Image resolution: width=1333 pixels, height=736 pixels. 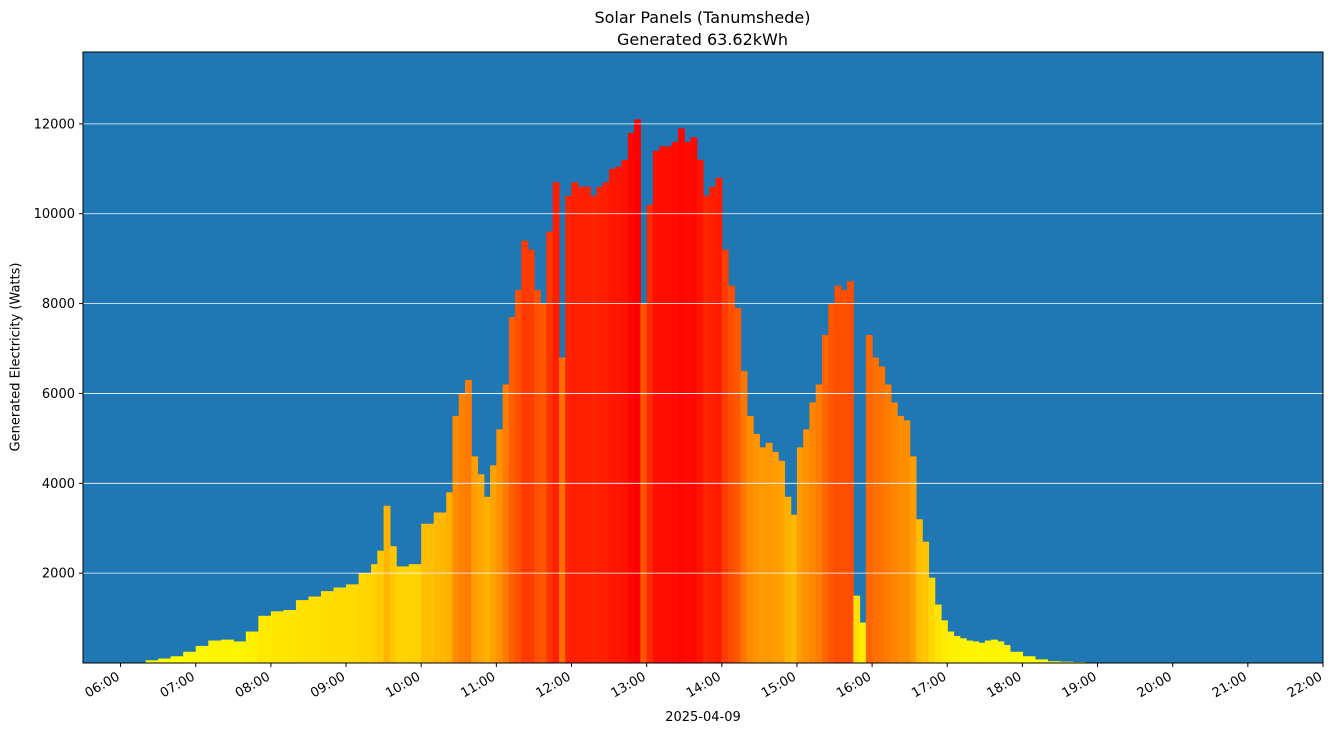 I want to click on y-tick-label: 12000, so click(x=54, y=124).